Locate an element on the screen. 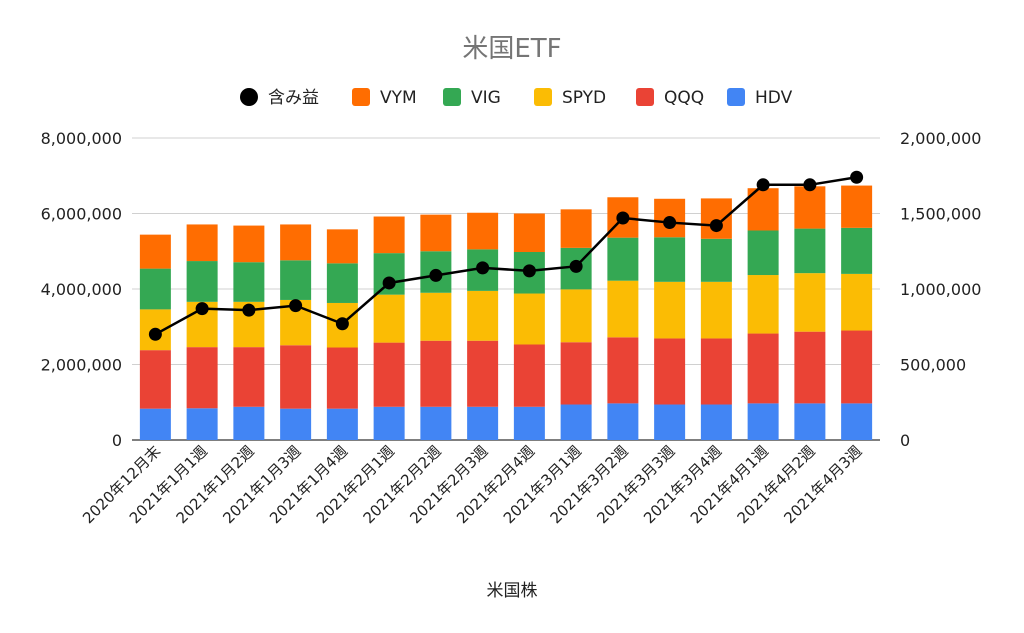 The height and width of the screenshot is (633, 1024). legend-label: VYM is located at coordinates (398, 98).